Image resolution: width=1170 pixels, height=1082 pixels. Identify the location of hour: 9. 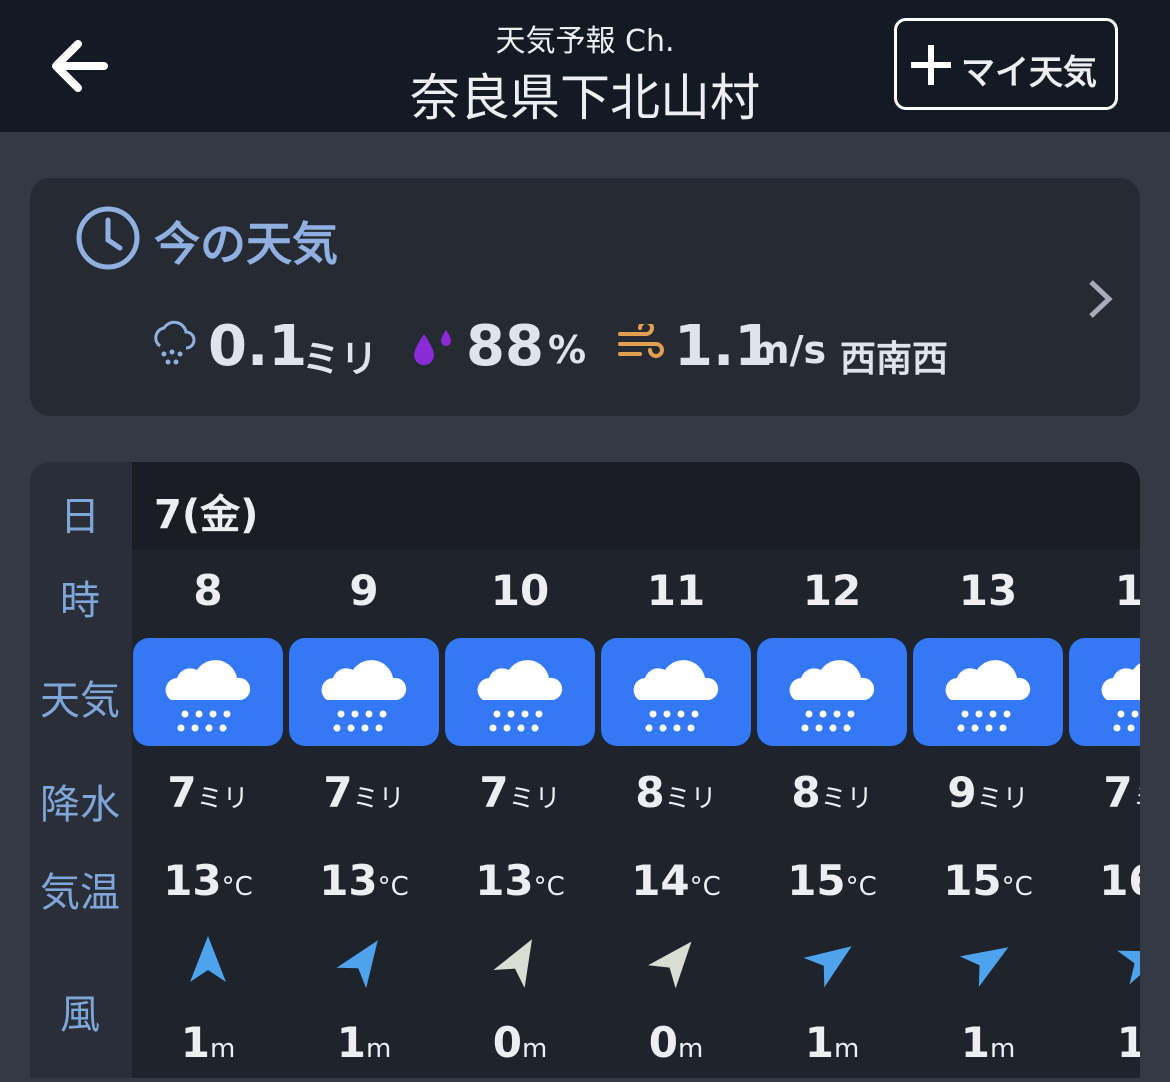
(364, 590).